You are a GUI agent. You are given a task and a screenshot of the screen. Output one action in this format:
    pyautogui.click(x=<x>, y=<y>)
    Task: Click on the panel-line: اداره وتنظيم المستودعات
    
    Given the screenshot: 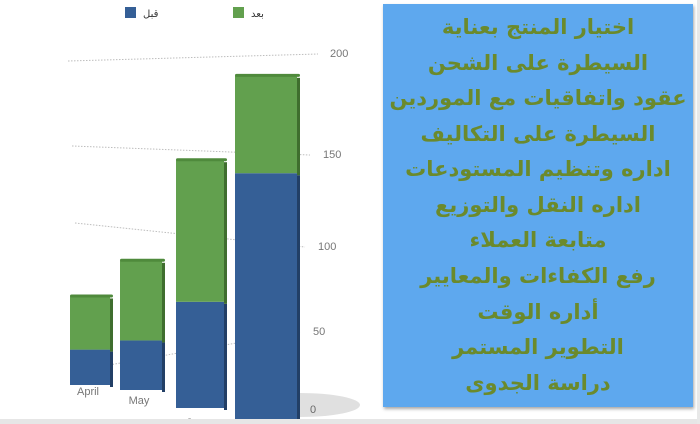 What is the action you would take?
    pyautogui.click(x=538, y=169)
    